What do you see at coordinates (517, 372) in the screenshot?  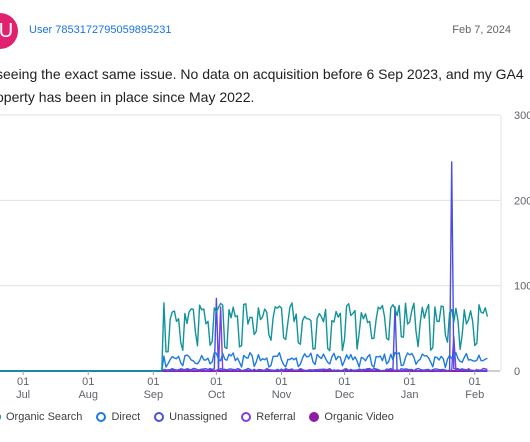 I see `y-tick-label: 0` at bounding box center [517, 372].